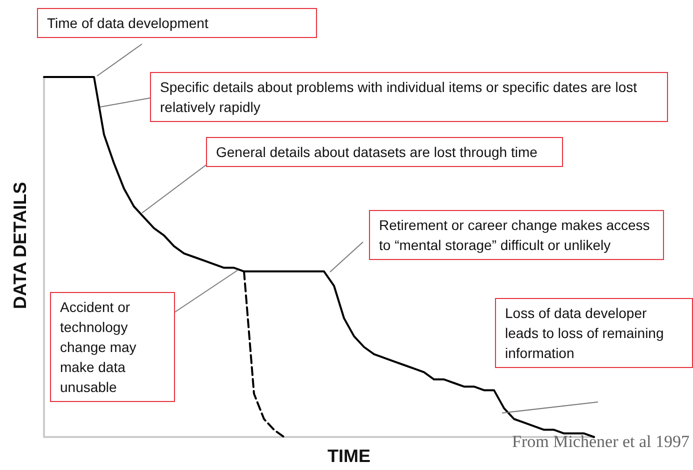 The width and height of the screenshot is (693, 470). I want to click on annotation: General details about datasets are lost through time, so click(384, 152).